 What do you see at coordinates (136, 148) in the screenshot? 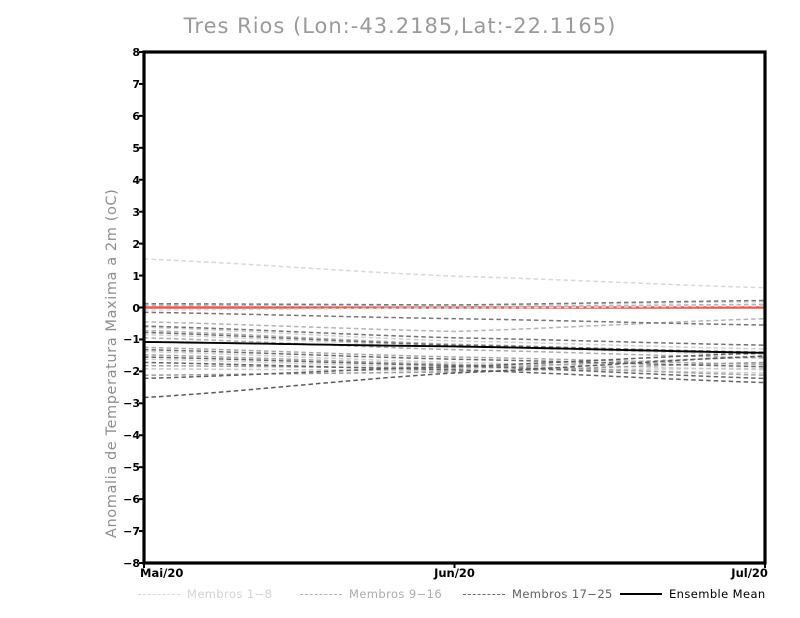
I see `y-tick-label: 5` at bounding box center [136, 148].